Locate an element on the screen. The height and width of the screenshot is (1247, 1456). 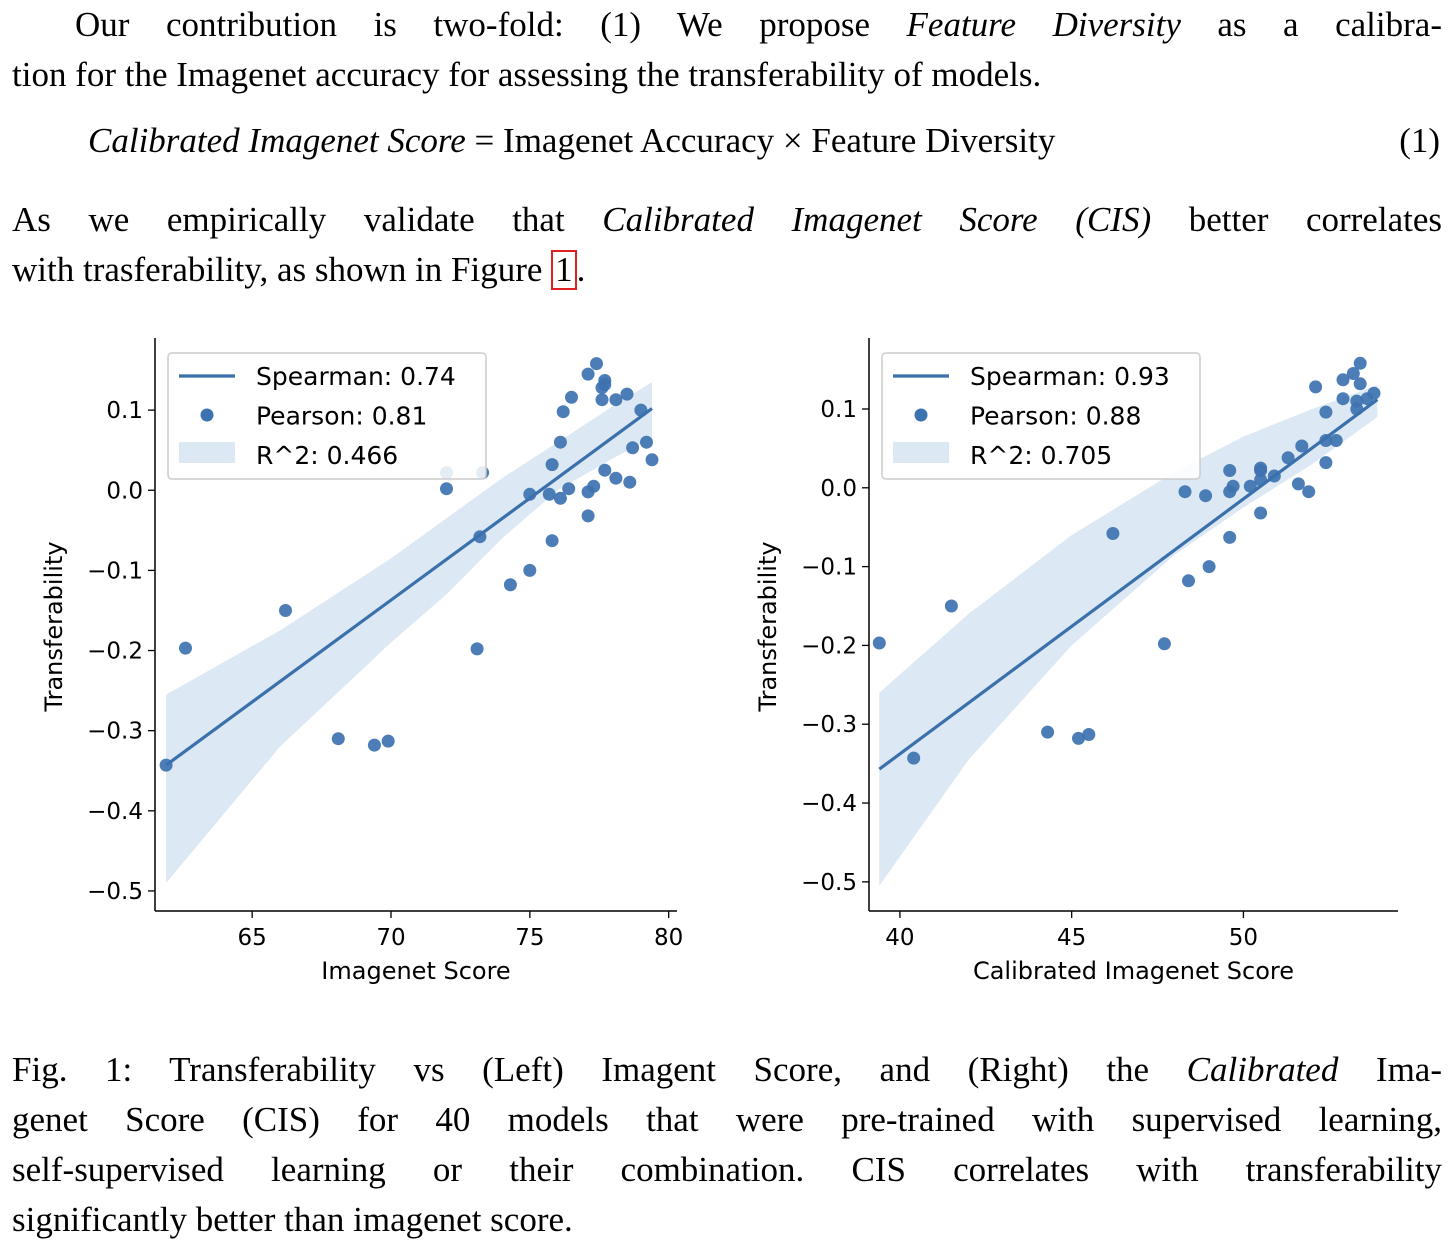
right-legend is located at coordinates (1041, 416).